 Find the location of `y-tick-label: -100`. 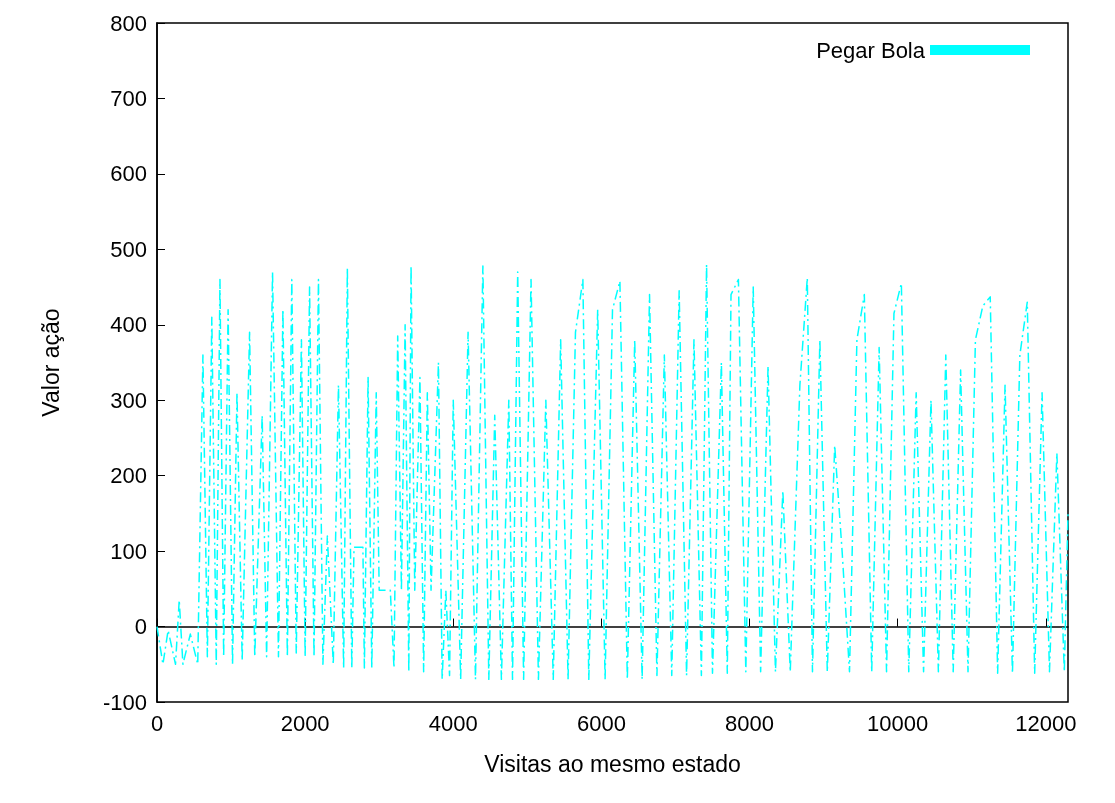

y-tick-label: -100 is located at coordinates (124, 702).